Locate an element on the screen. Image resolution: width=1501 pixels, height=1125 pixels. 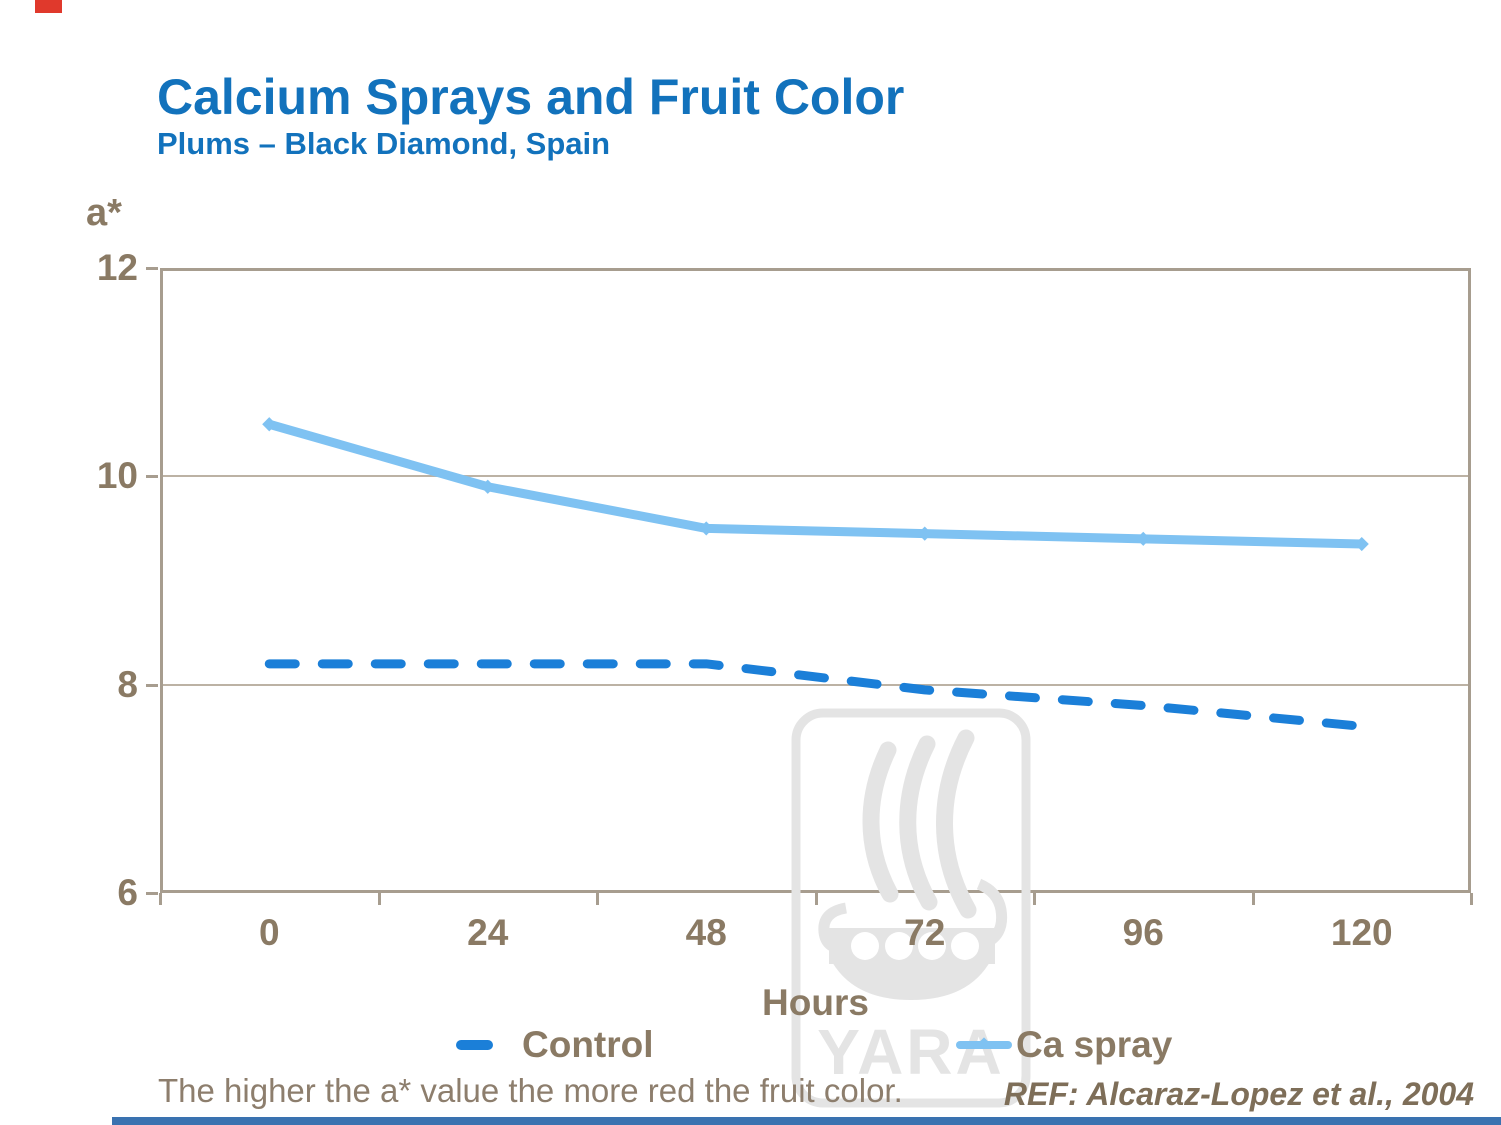
page-subtitle: Plums – Black Diamond, Spain is located at coordinates (384, 143).